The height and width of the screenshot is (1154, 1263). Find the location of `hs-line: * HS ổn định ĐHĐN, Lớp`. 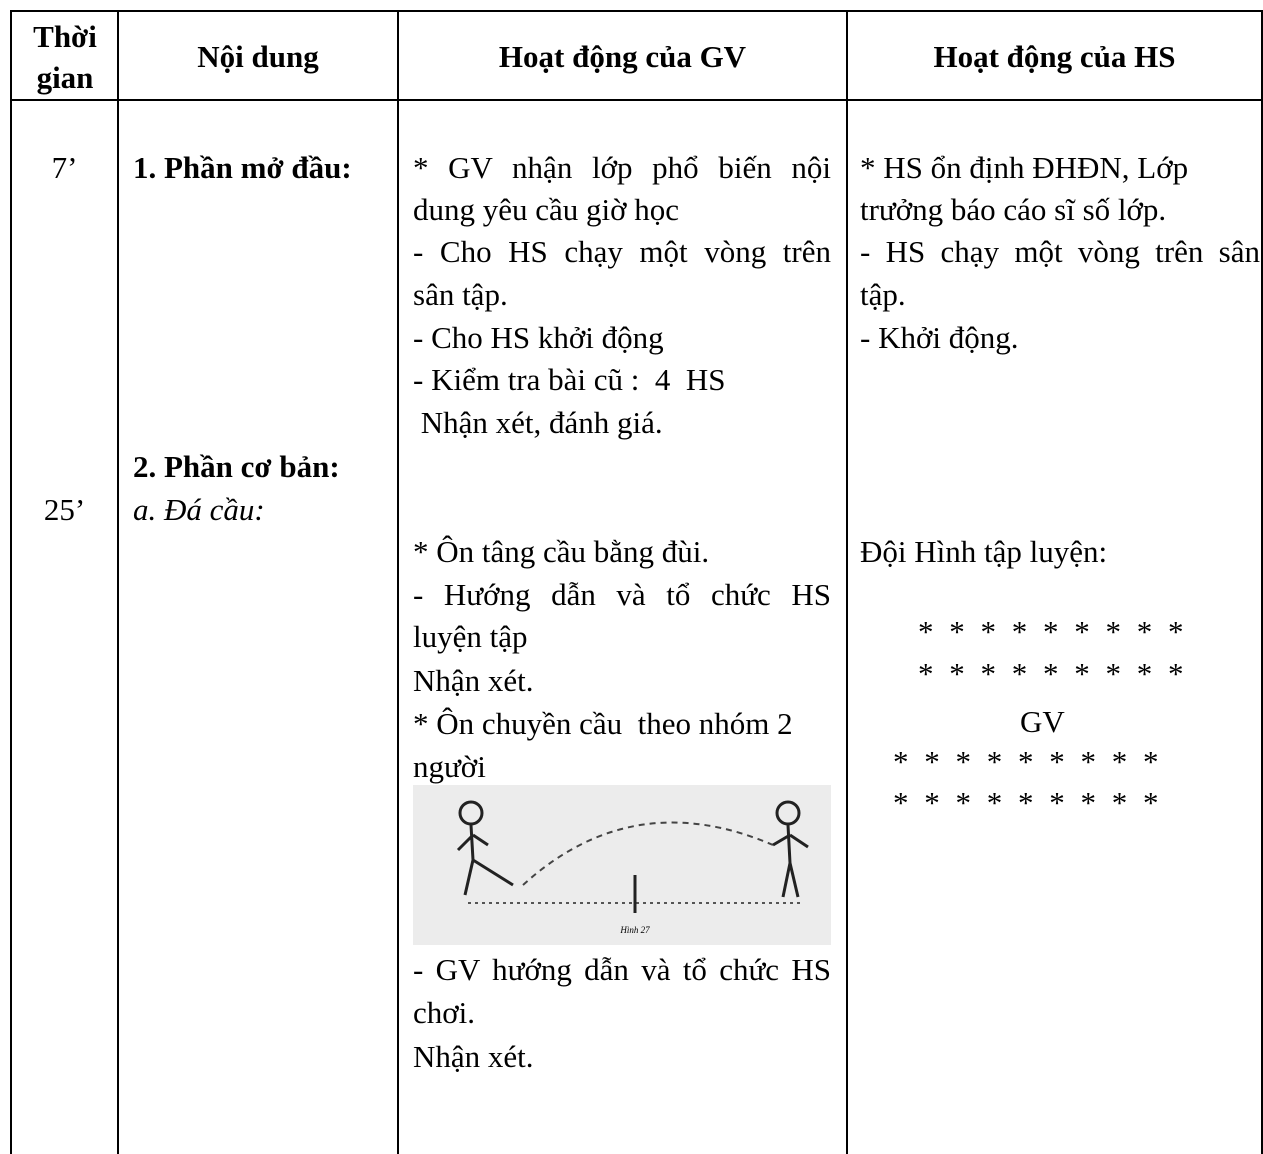

hs-line: * HS ổn định ĐHĐN, Lớp is located at coordinates (1024, 167).